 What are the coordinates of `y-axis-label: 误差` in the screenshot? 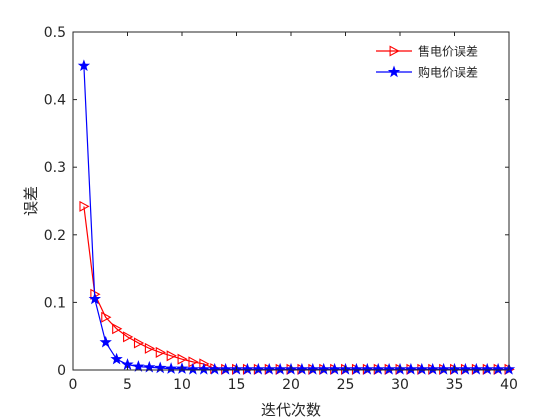 It's located at (31, 201).